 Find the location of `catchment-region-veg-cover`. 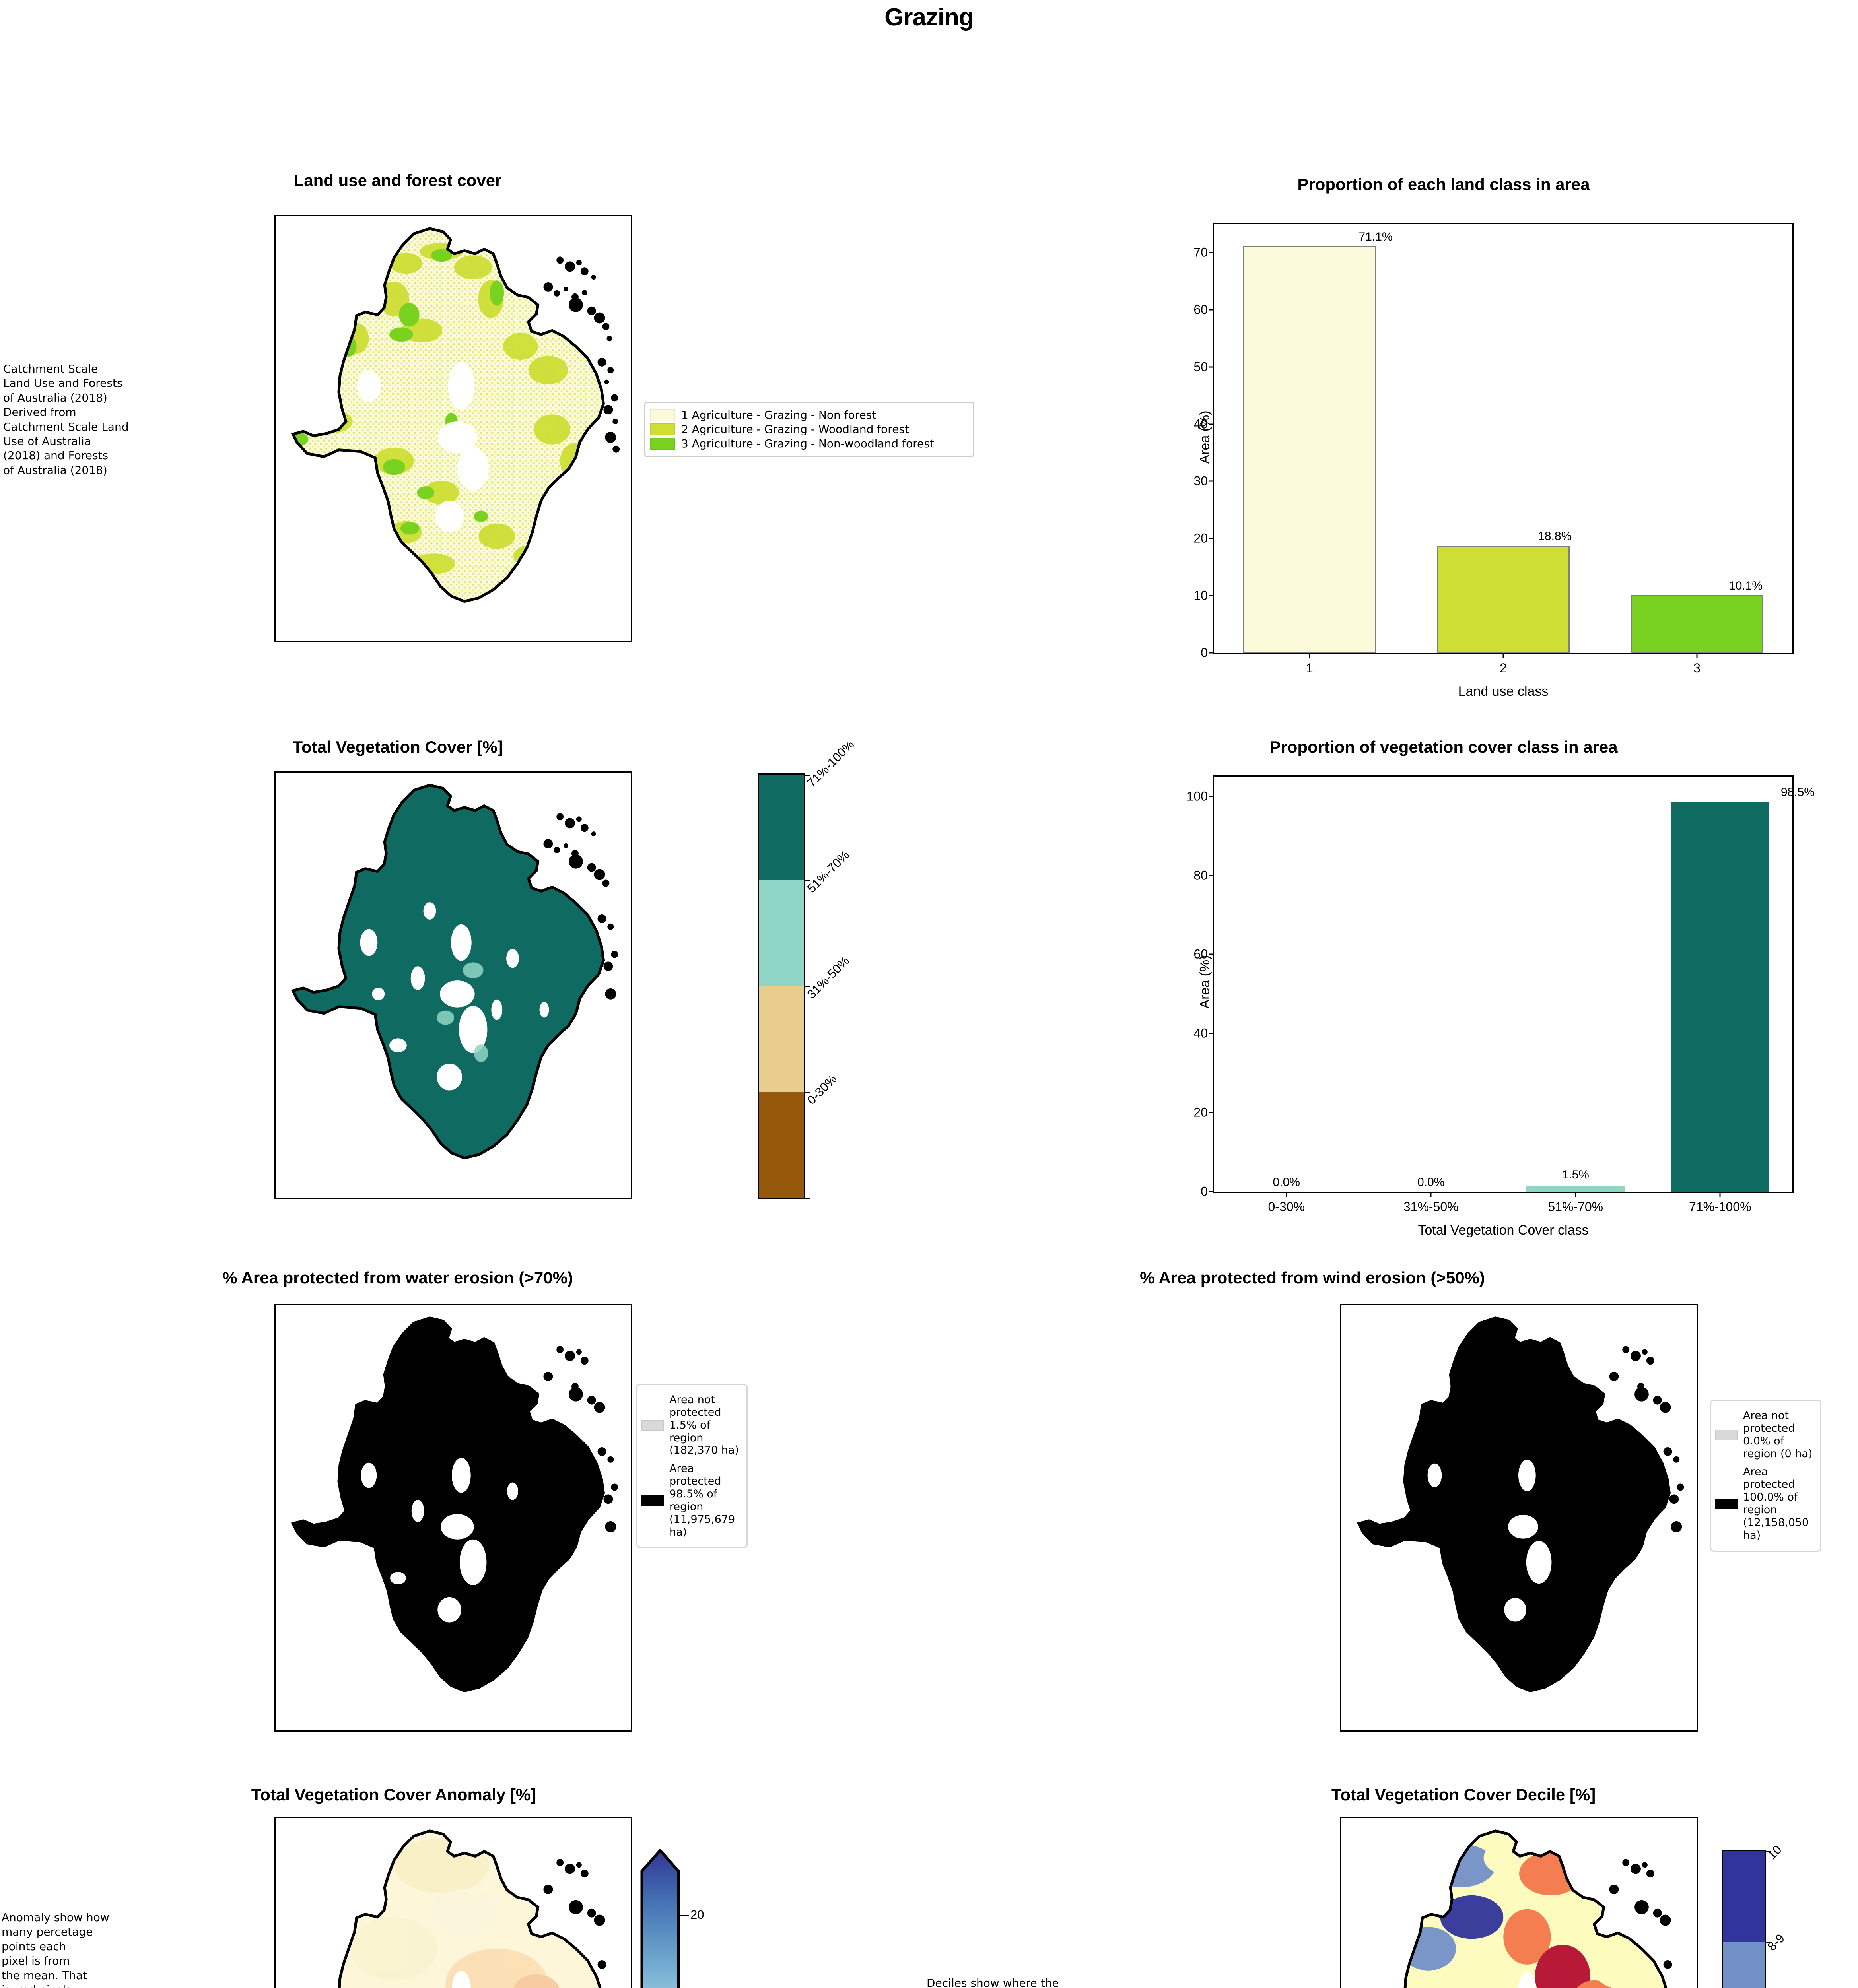

catchment-region-veg-cover is located at coordinates (454, 985).